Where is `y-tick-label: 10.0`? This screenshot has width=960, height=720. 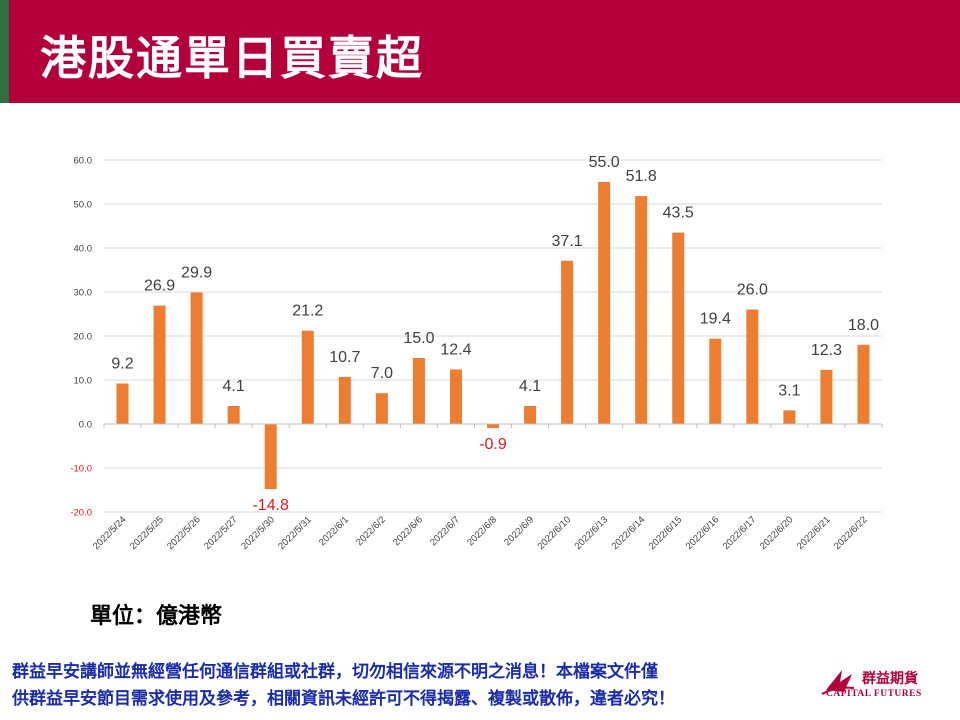
y-tick-label: 10.0 is located at coordinates (83, 381).